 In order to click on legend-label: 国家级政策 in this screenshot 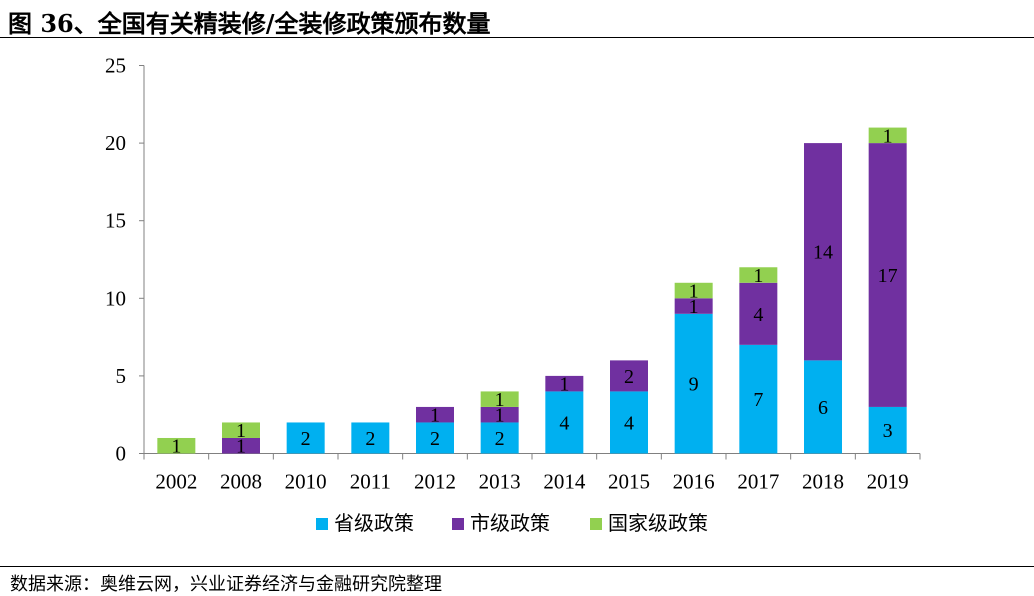, I will do `click(658, 523)`.